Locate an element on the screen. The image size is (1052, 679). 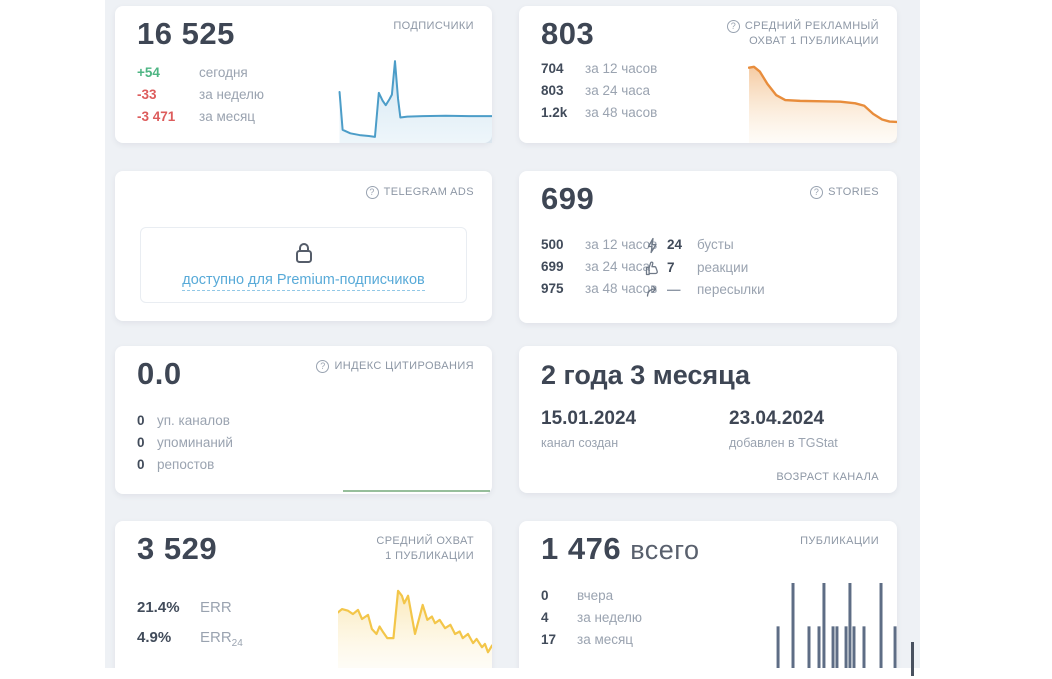
channel-age-value: 2 года 3 месяца is located at coordinates (646, 375).